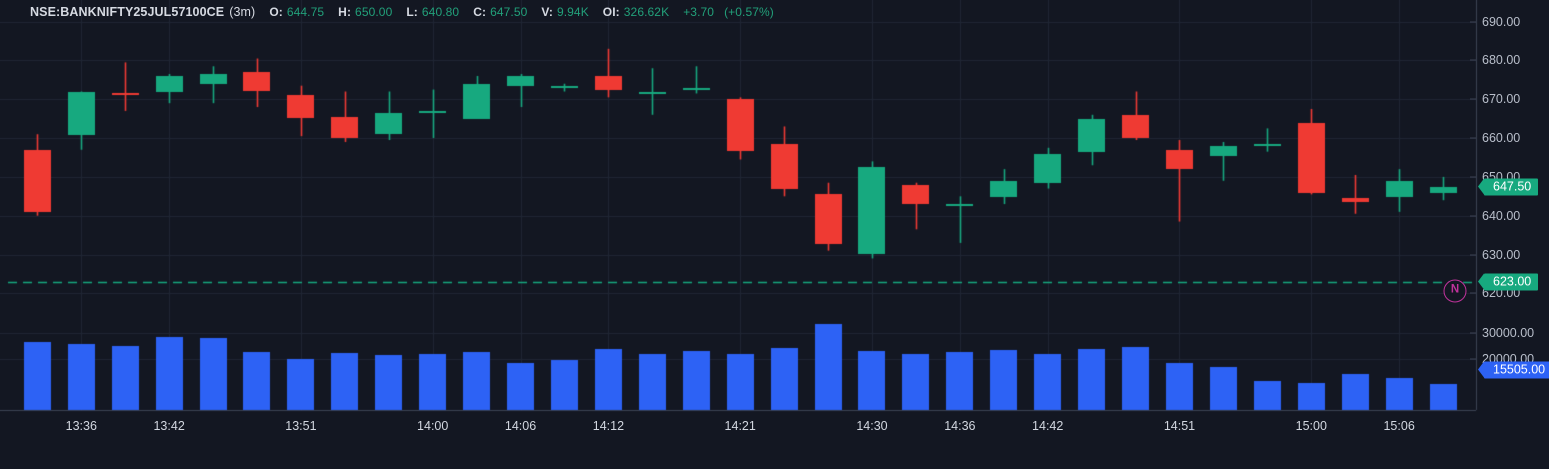  Describe the element at coordinates (1519, 369) in the screenshot. I see `volume-badge-value: 15505.00` at that location.